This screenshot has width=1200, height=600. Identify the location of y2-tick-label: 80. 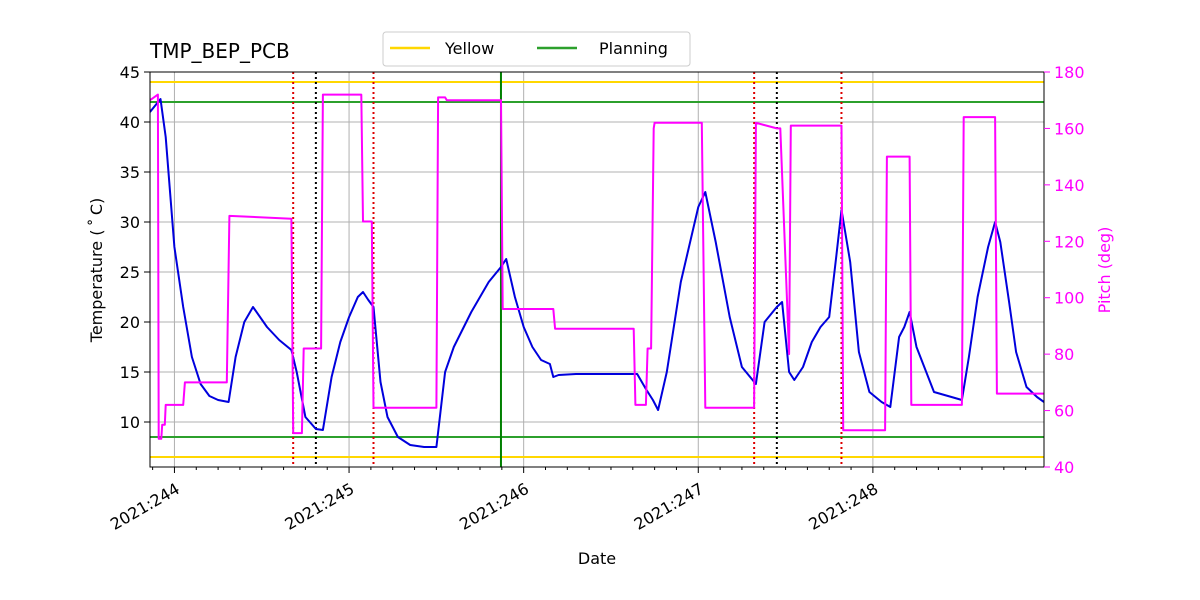
(1064, 354).